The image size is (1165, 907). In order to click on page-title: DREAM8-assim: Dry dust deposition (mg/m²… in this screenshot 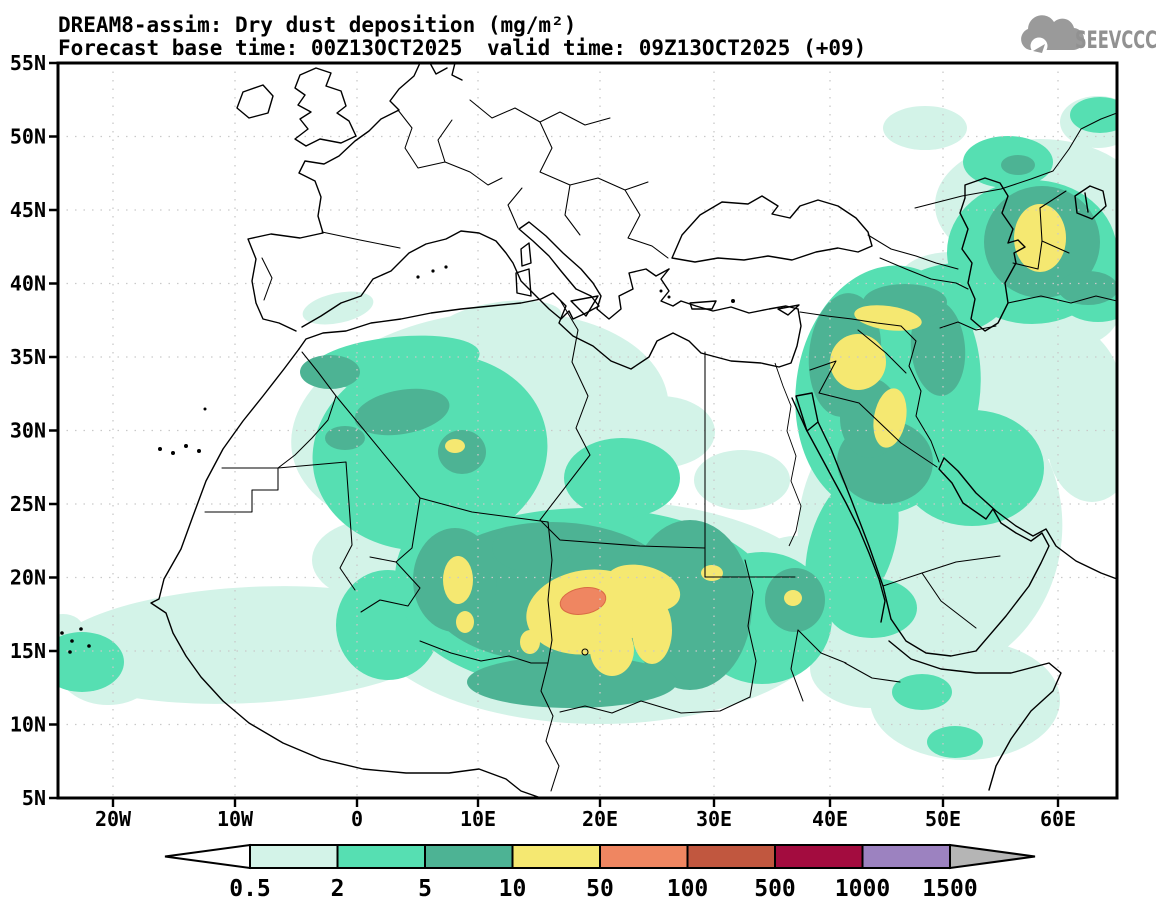, I will do `click(317, 25)`.